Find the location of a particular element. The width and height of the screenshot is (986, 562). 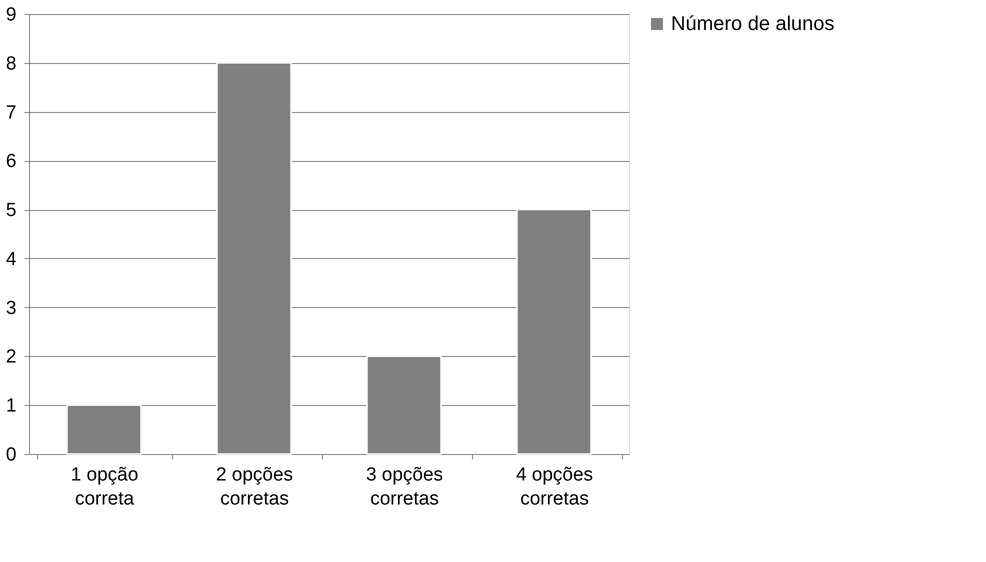

y-tick-label: 9 is located at coordinates (11, 15).